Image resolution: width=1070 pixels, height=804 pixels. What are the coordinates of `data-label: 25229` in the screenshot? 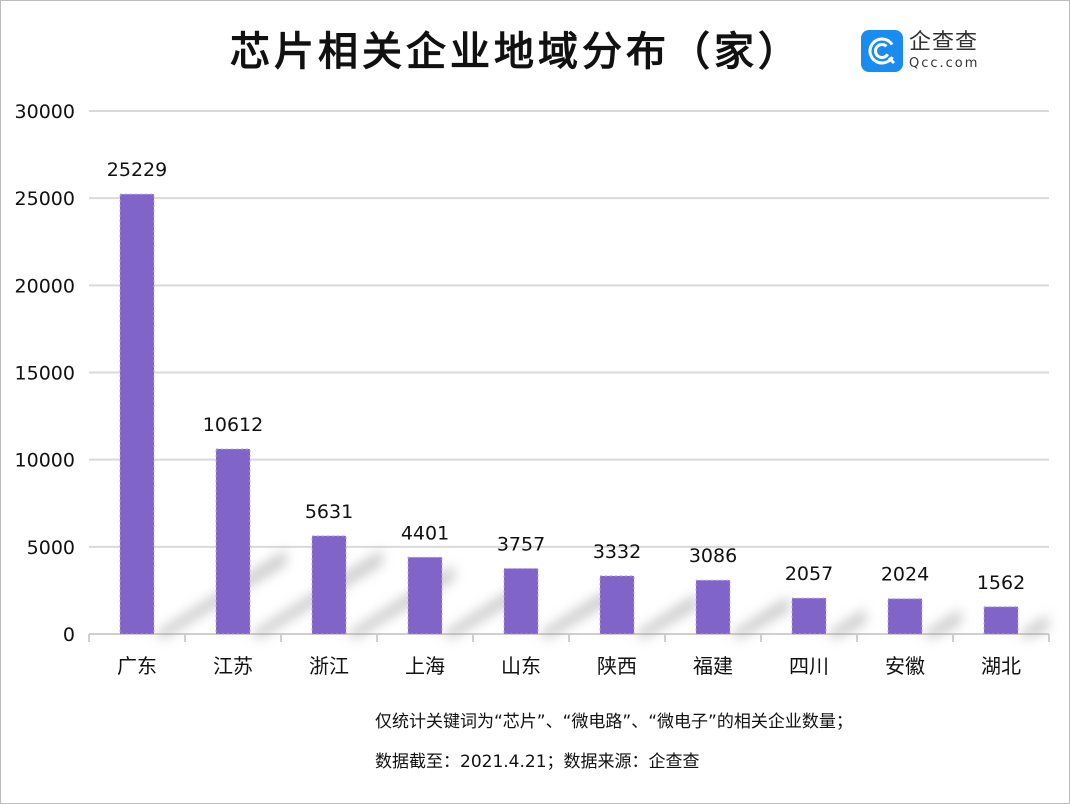 It's located at (137, 170).